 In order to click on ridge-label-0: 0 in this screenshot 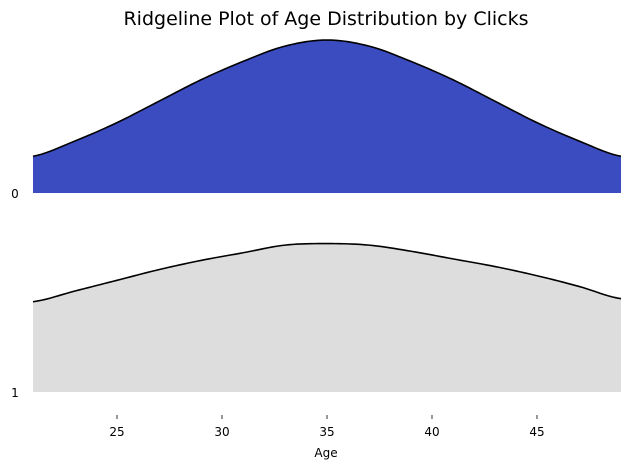, I will do `click(15, 194)`.